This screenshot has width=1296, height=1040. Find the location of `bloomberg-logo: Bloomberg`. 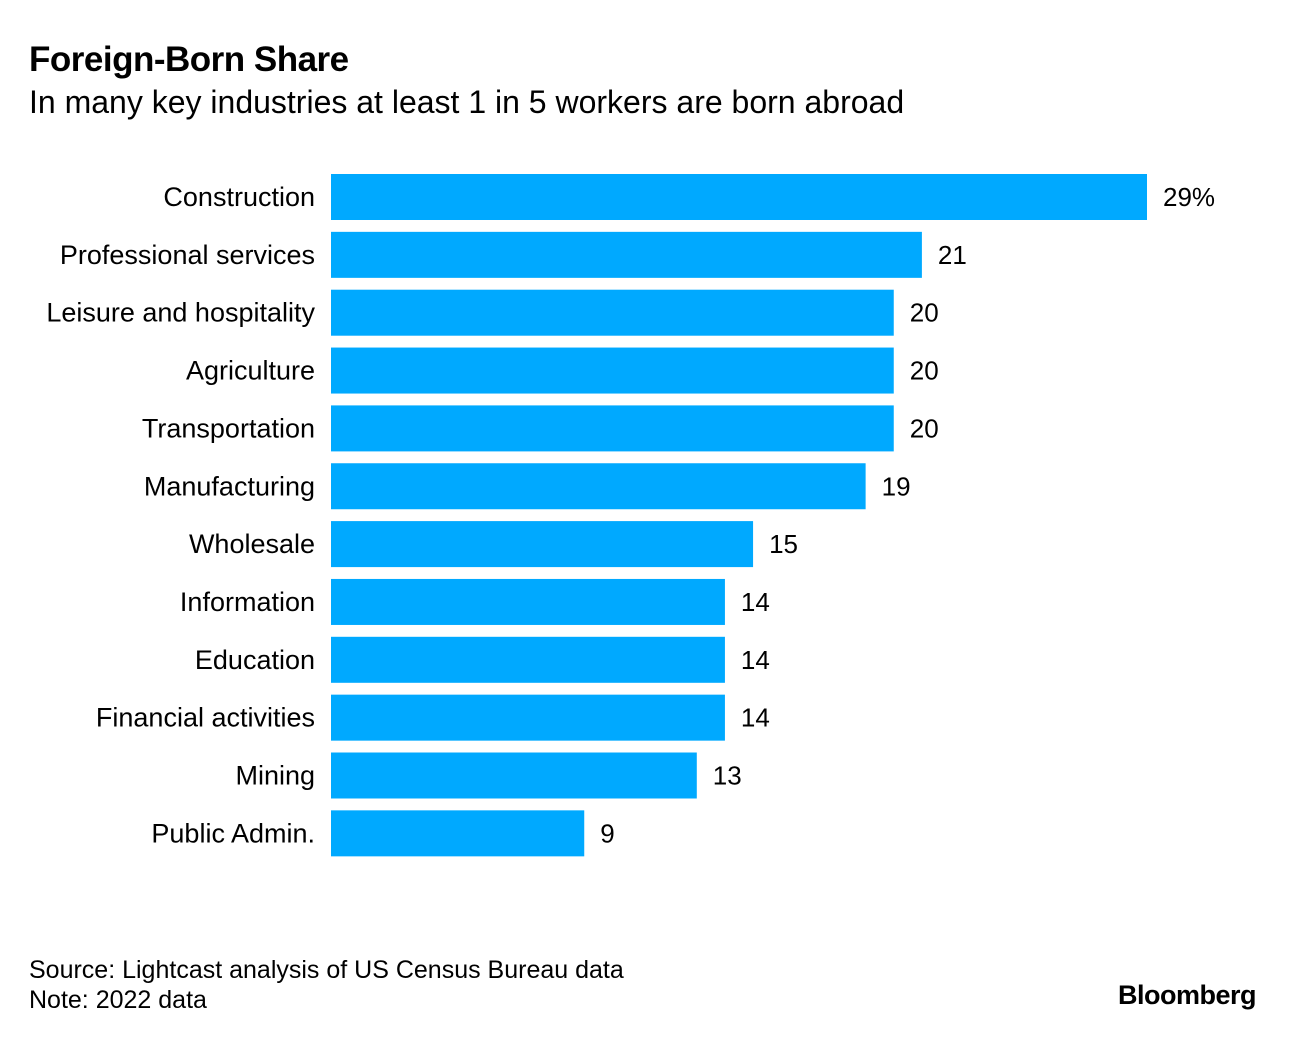

bloomberg-logo: Bloomberg is located at coordinates (1187, 995).